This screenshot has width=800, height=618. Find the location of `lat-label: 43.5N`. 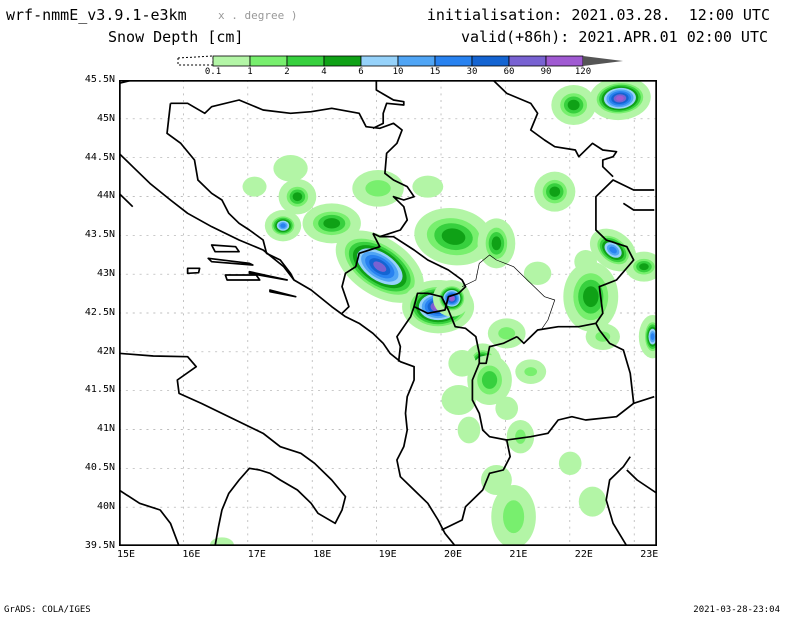

lat-label: 43.5N is located at coordinates (99, 235).